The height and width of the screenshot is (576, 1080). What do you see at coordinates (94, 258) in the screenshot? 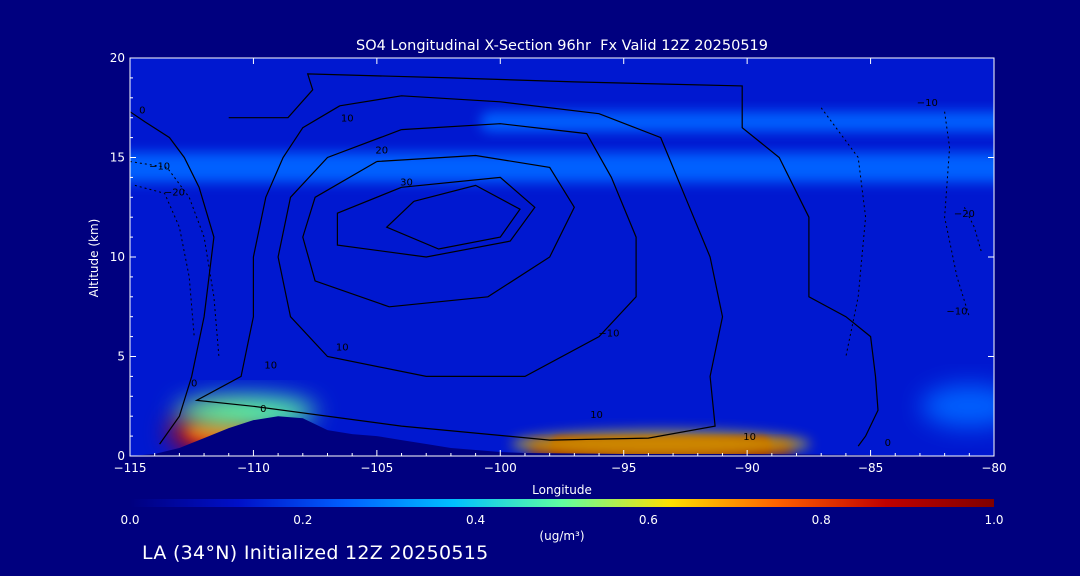
I see `y-axis-label: Altitude (km)` at bounding box center [94, 258].